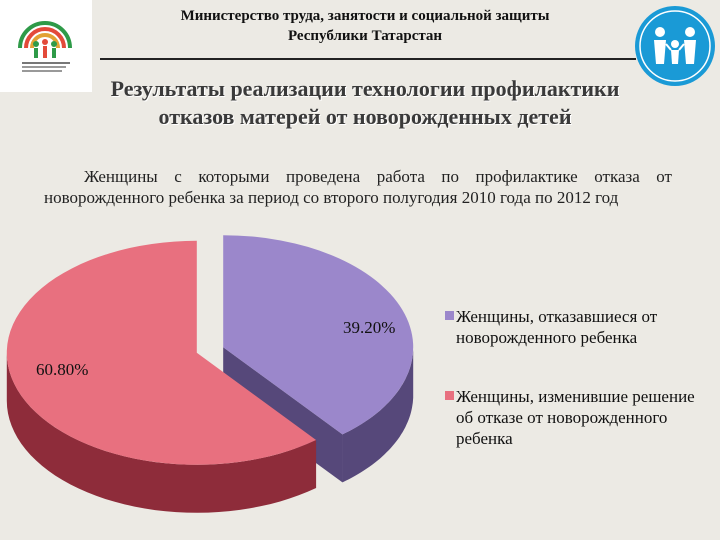 Image resolution: width=720 pixels, height=540 pixels. I want to click on family-circle-icon, so click(675, 46).